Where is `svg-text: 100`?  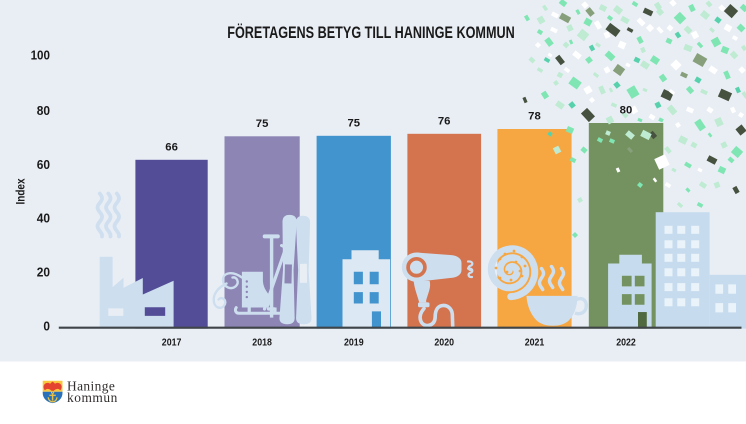
svg-text: 100 is located at coordinates (40, 55).